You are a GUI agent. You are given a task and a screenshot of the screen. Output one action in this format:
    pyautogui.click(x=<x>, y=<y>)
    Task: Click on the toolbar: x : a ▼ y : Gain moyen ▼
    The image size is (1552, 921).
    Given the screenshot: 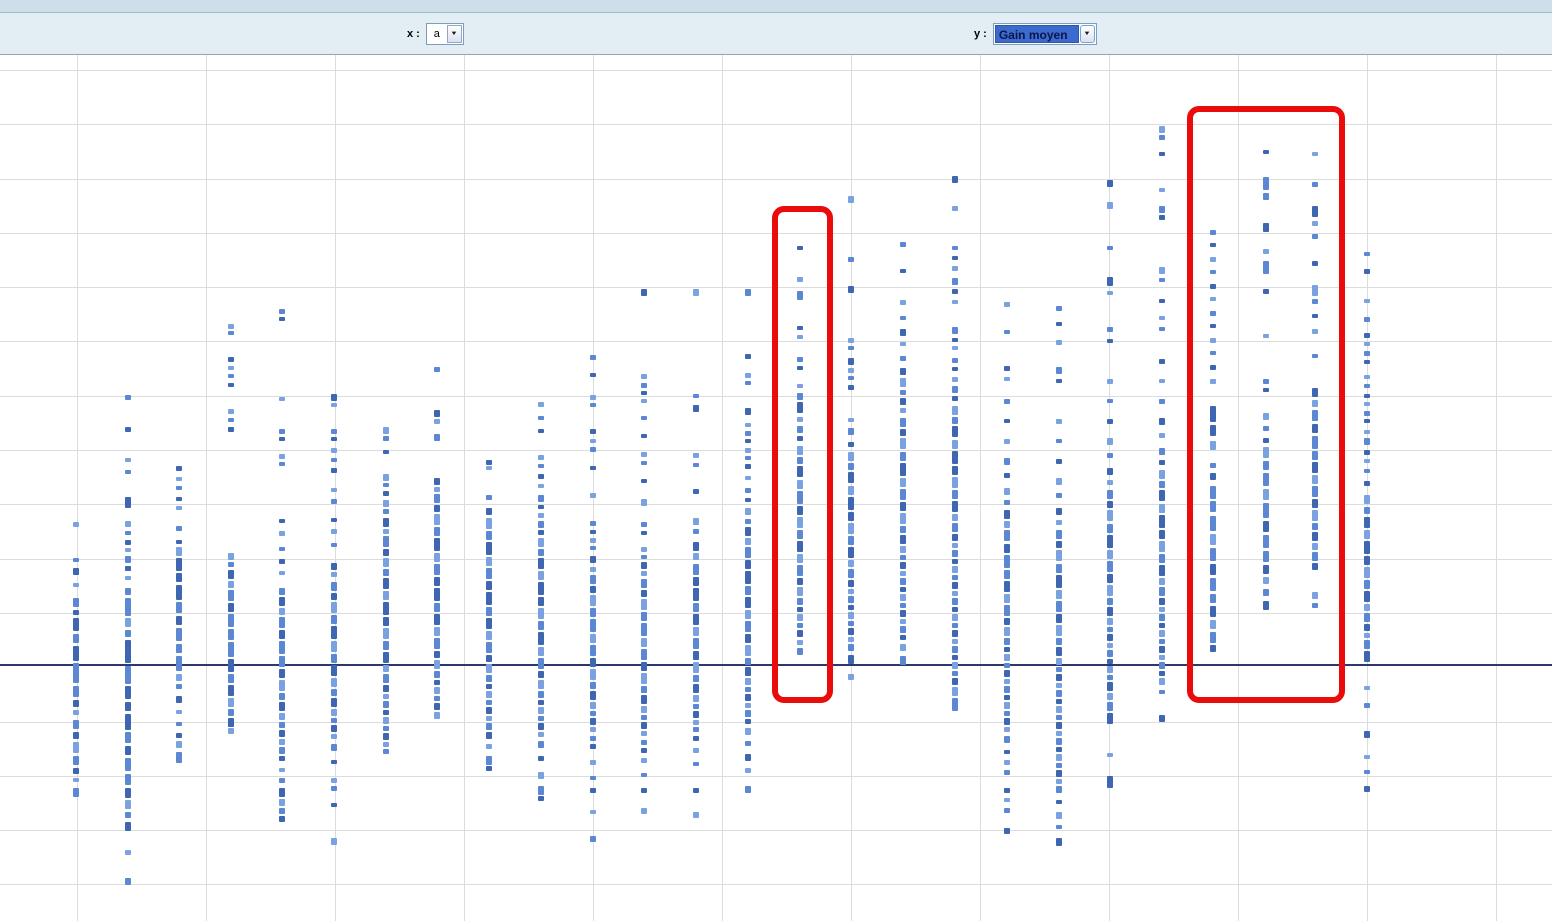 What is the action you would take?
    pyautogui.click(x=776, y=34)
    